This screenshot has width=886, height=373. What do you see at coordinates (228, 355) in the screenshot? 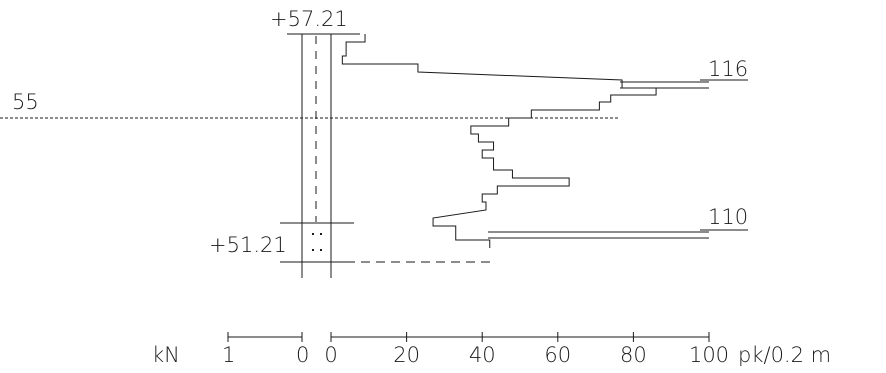
I see `force-tick-label-1: 1` at bounding box center [228, 355].